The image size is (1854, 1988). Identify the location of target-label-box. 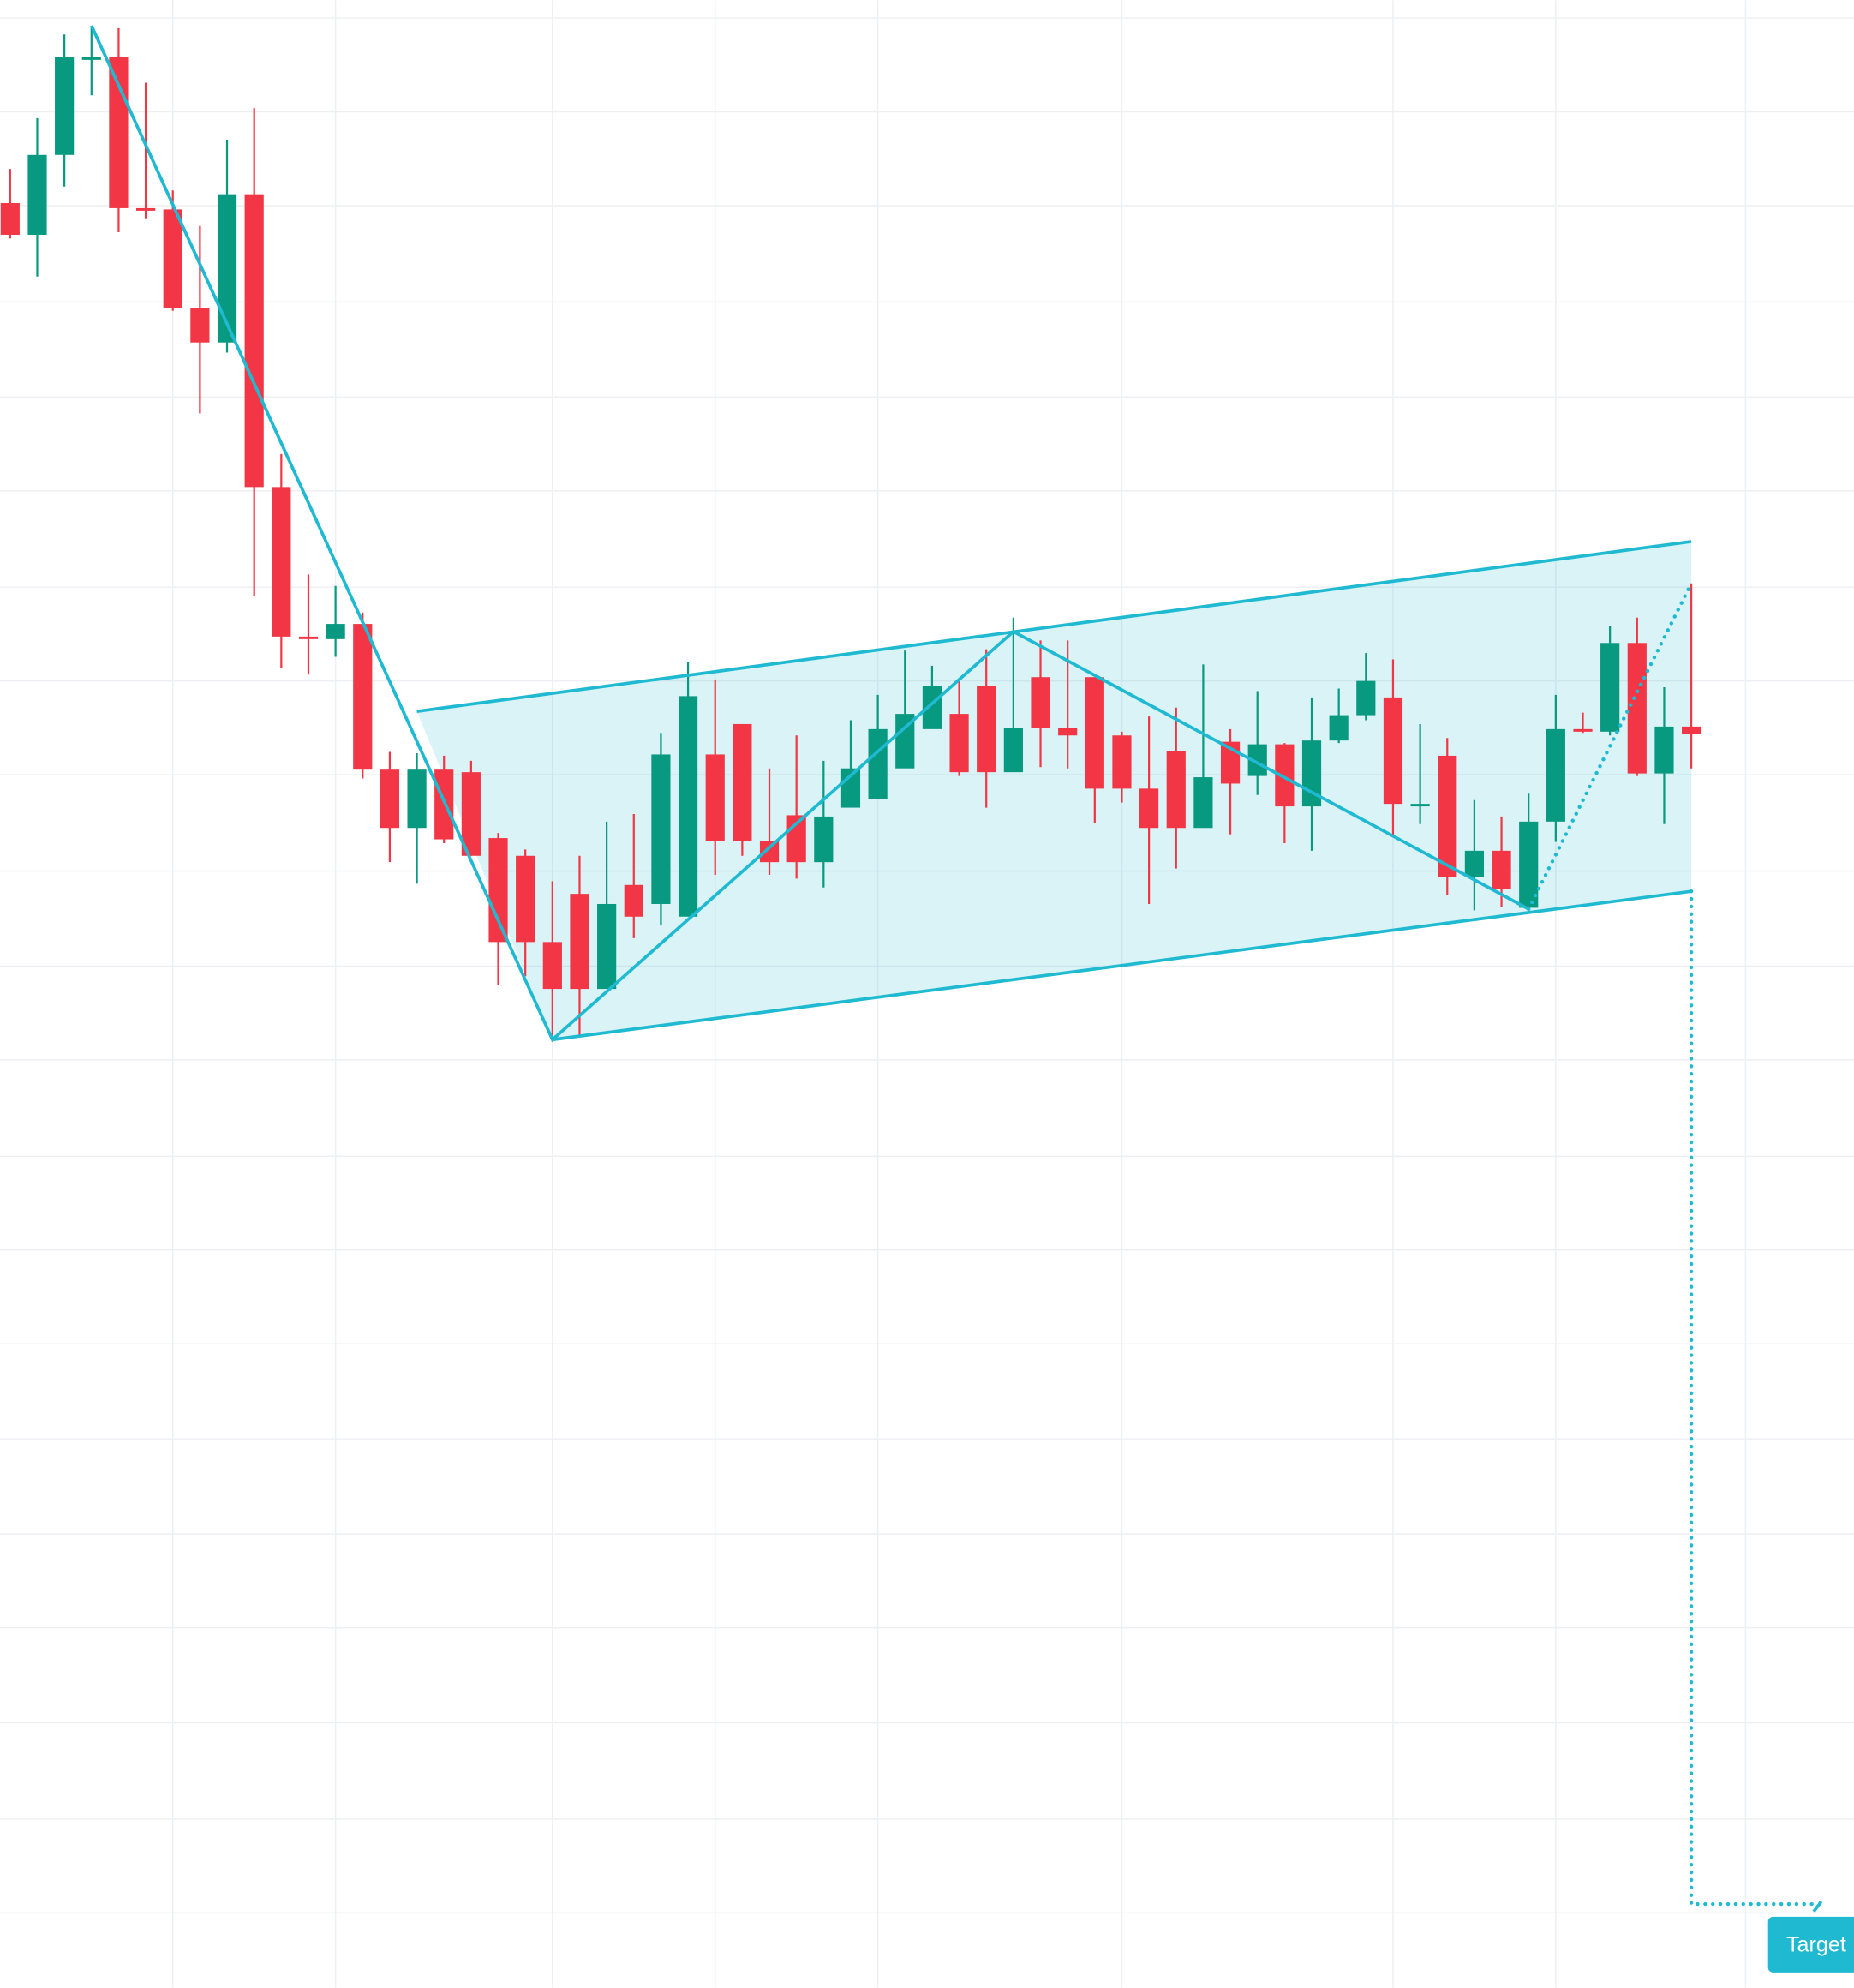
(1810, 1945).